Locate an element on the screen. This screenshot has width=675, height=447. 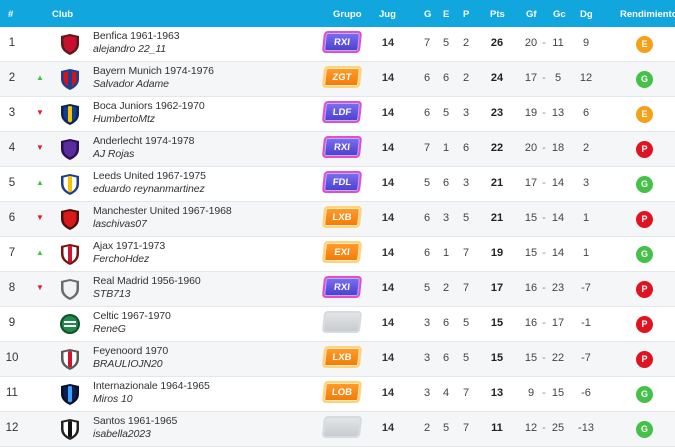
header-goals-for: Gf is located at coordinates (531, 14).